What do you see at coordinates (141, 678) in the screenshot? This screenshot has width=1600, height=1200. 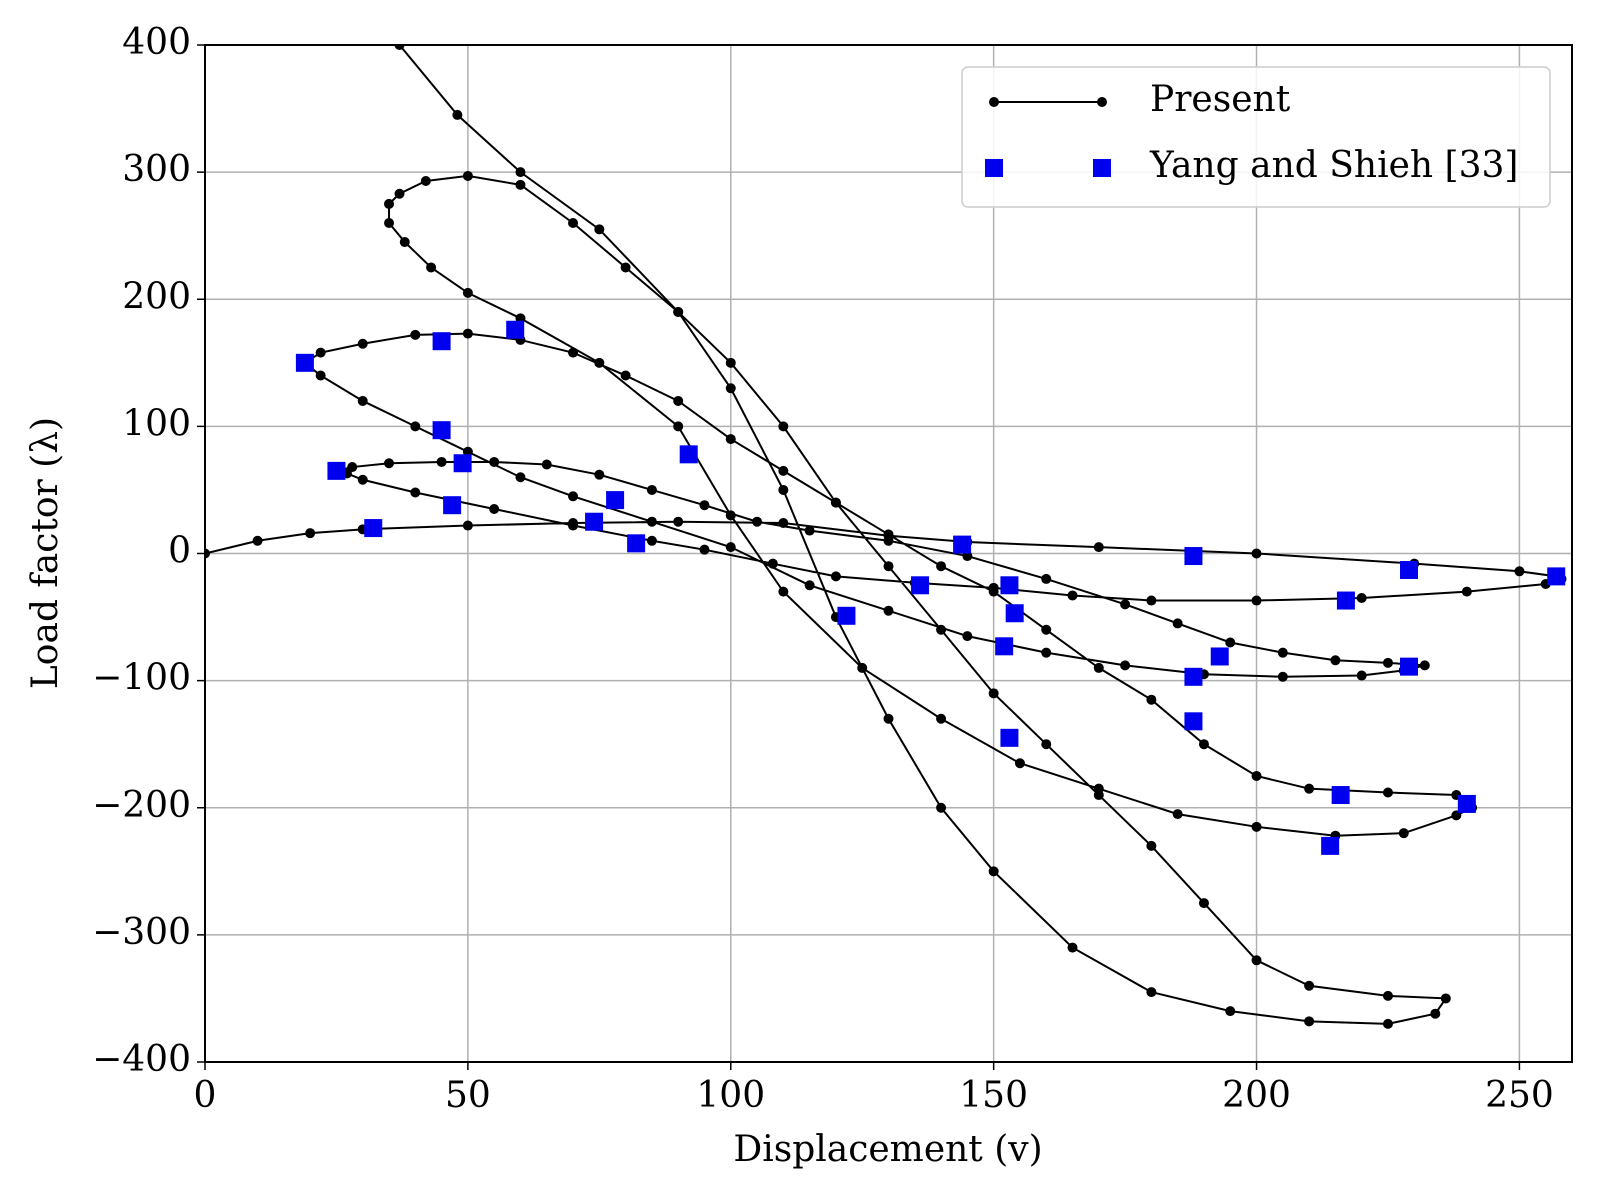 I see `y-tick-label: −100` at bounding box center [141, 678].